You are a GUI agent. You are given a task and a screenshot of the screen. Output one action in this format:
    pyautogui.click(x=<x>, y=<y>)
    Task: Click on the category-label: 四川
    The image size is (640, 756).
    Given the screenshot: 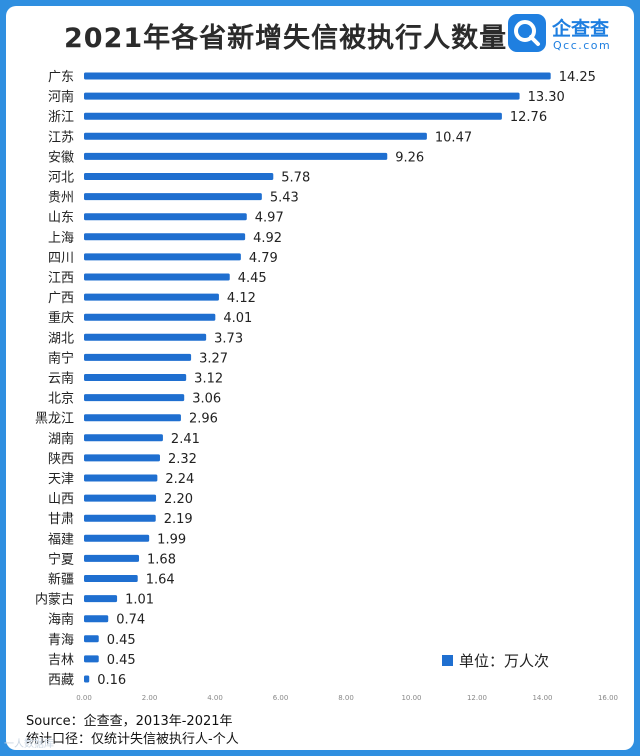 What is the action you would take?
    pyautogui.click(x=61, y=258)
    